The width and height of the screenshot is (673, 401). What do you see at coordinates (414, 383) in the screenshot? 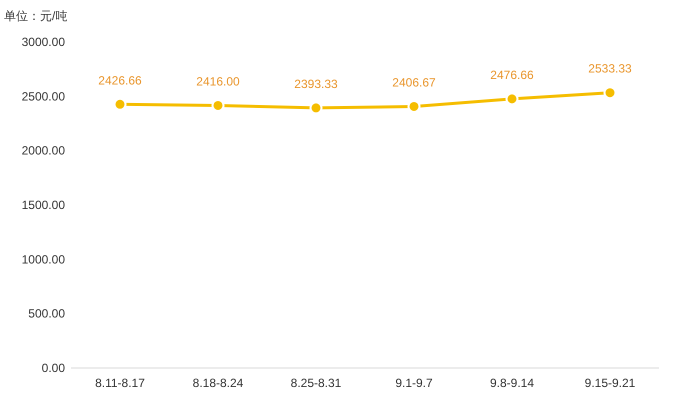
I see `x-tick-label: 9.1-9.7` at bounding box center [414, 383].